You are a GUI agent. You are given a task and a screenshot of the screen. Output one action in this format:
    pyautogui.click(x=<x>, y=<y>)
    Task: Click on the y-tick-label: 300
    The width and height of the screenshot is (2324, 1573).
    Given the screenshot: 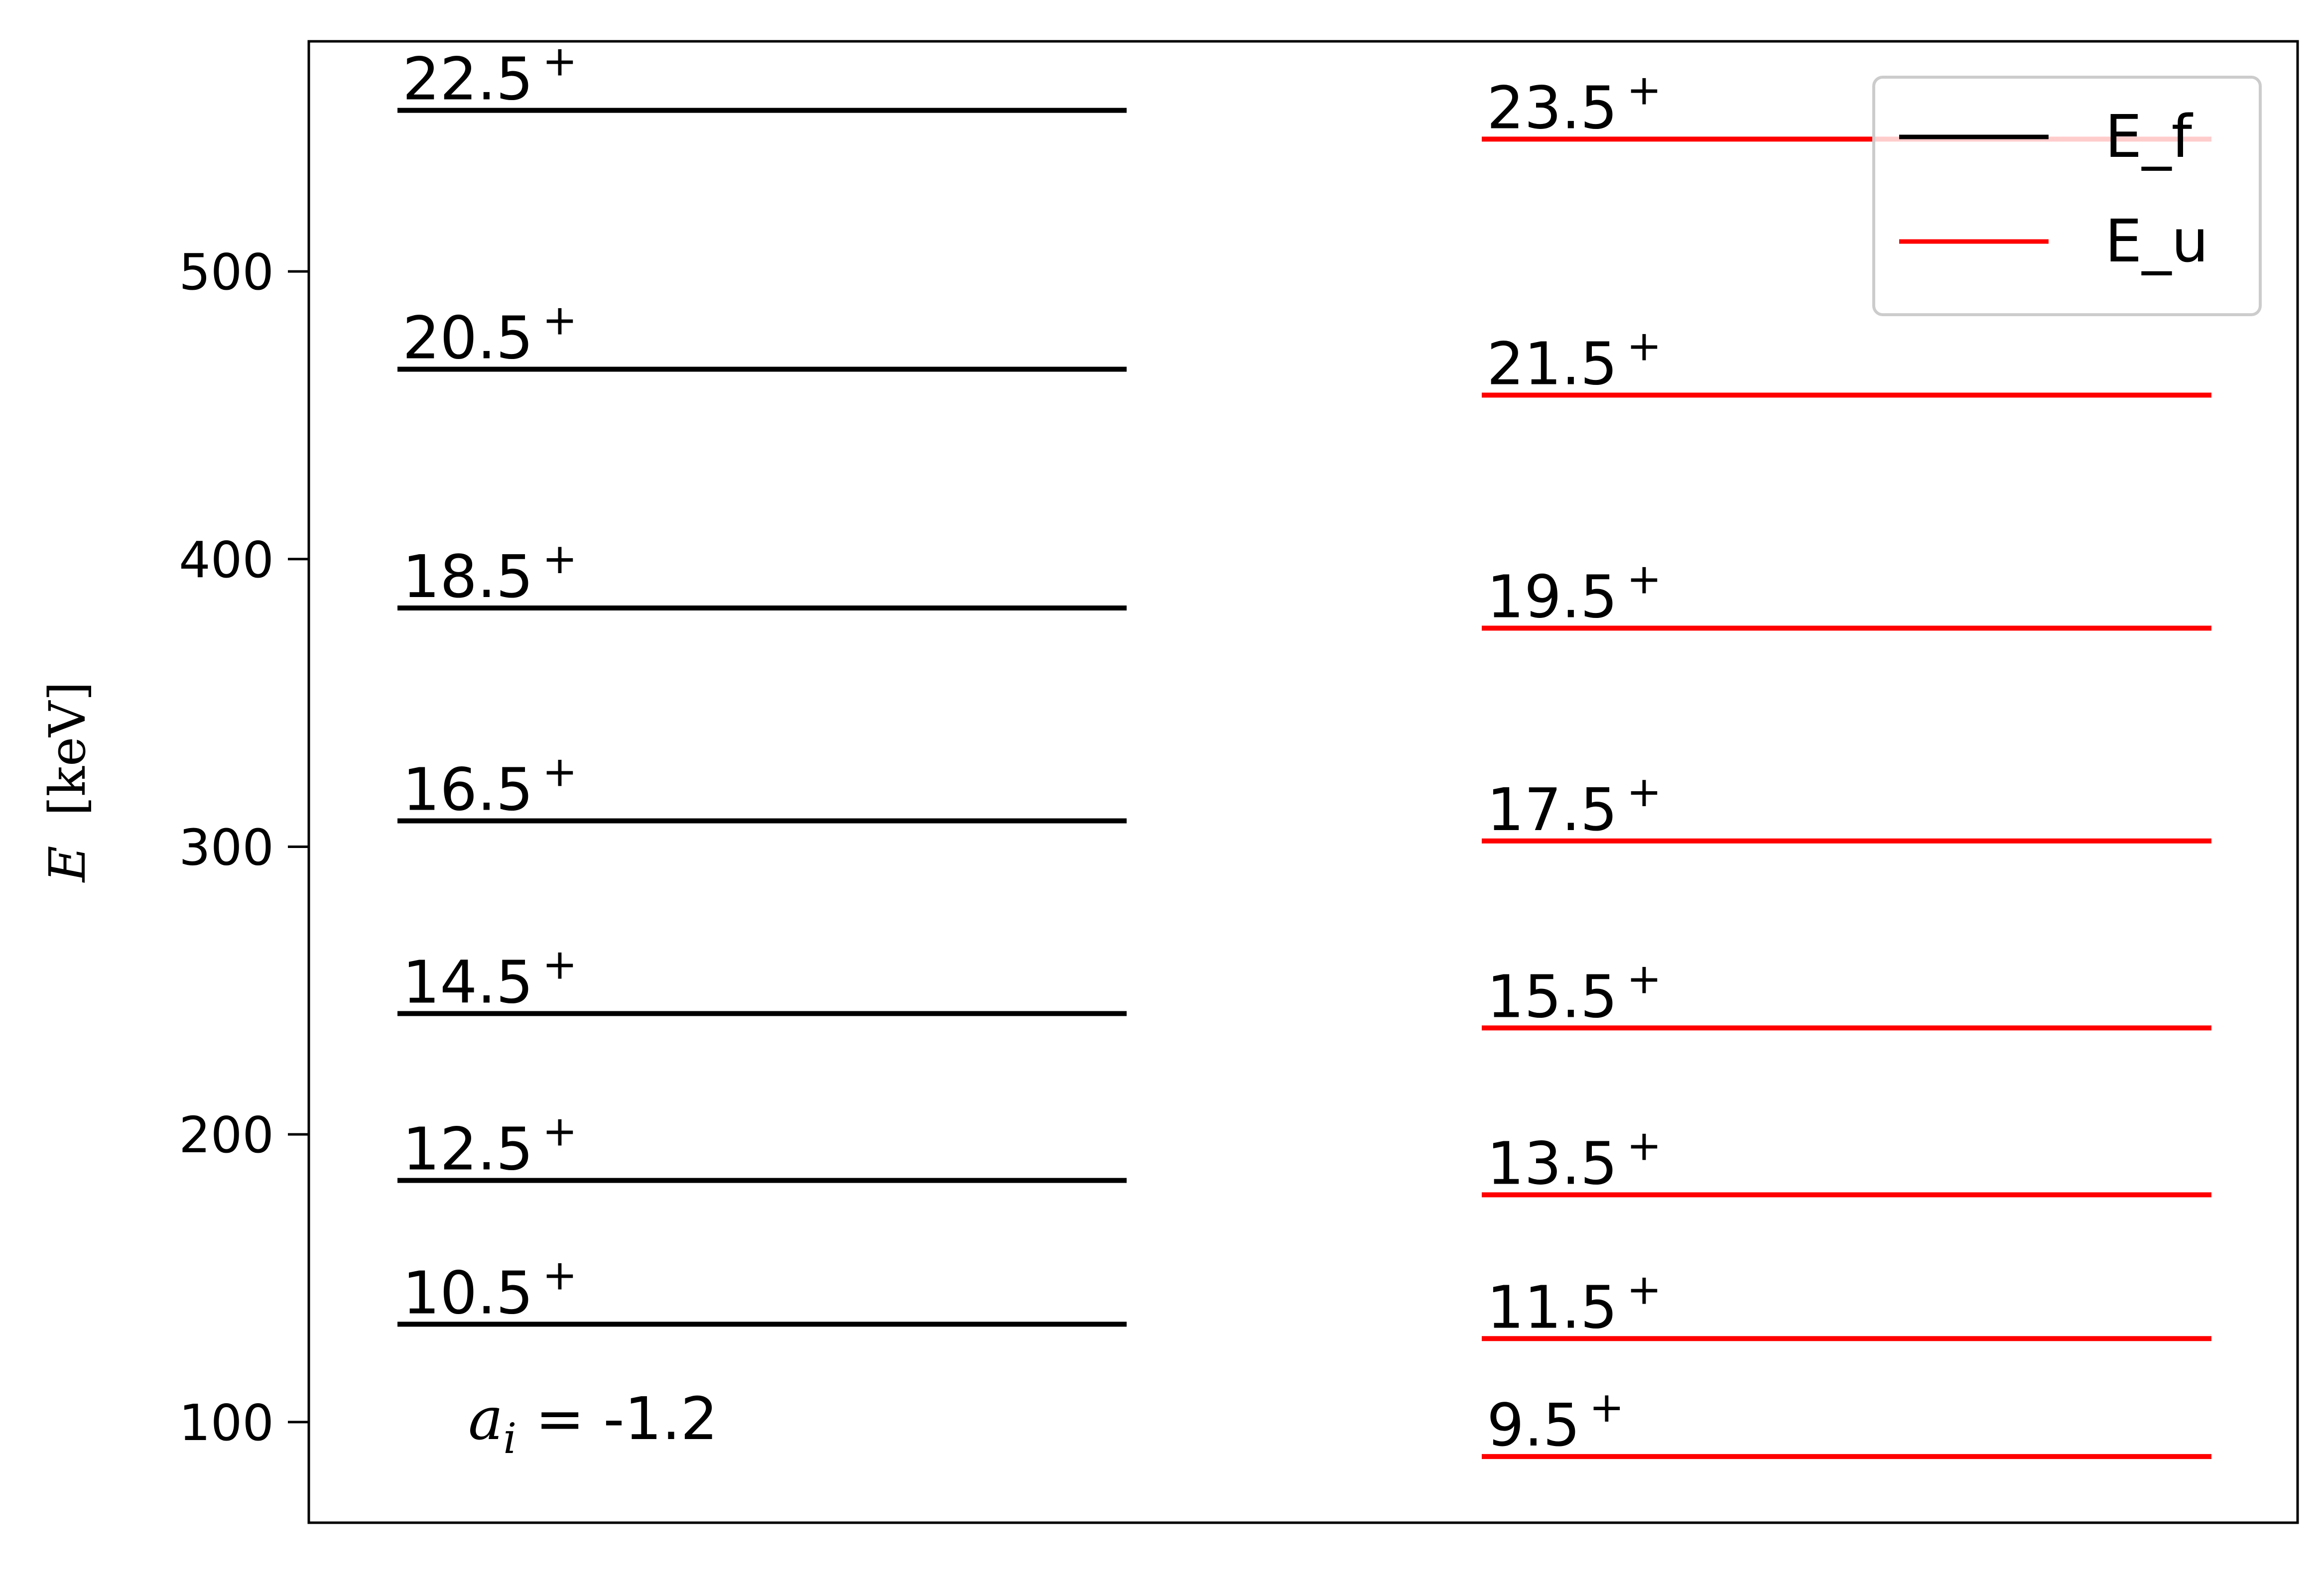 What is the action you would take?
    pyautogui.click(x=227, y=847)
    